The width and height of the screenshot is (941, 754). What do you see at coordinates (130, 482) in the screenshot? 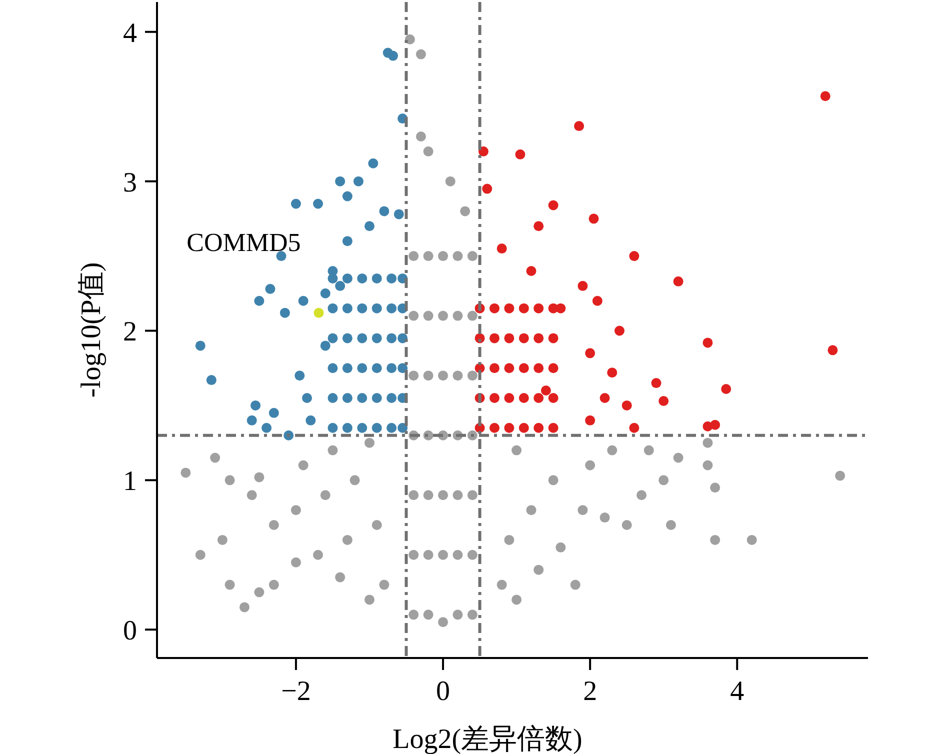
I see `y-tick-label: 1` at bounding box center [130, 482].